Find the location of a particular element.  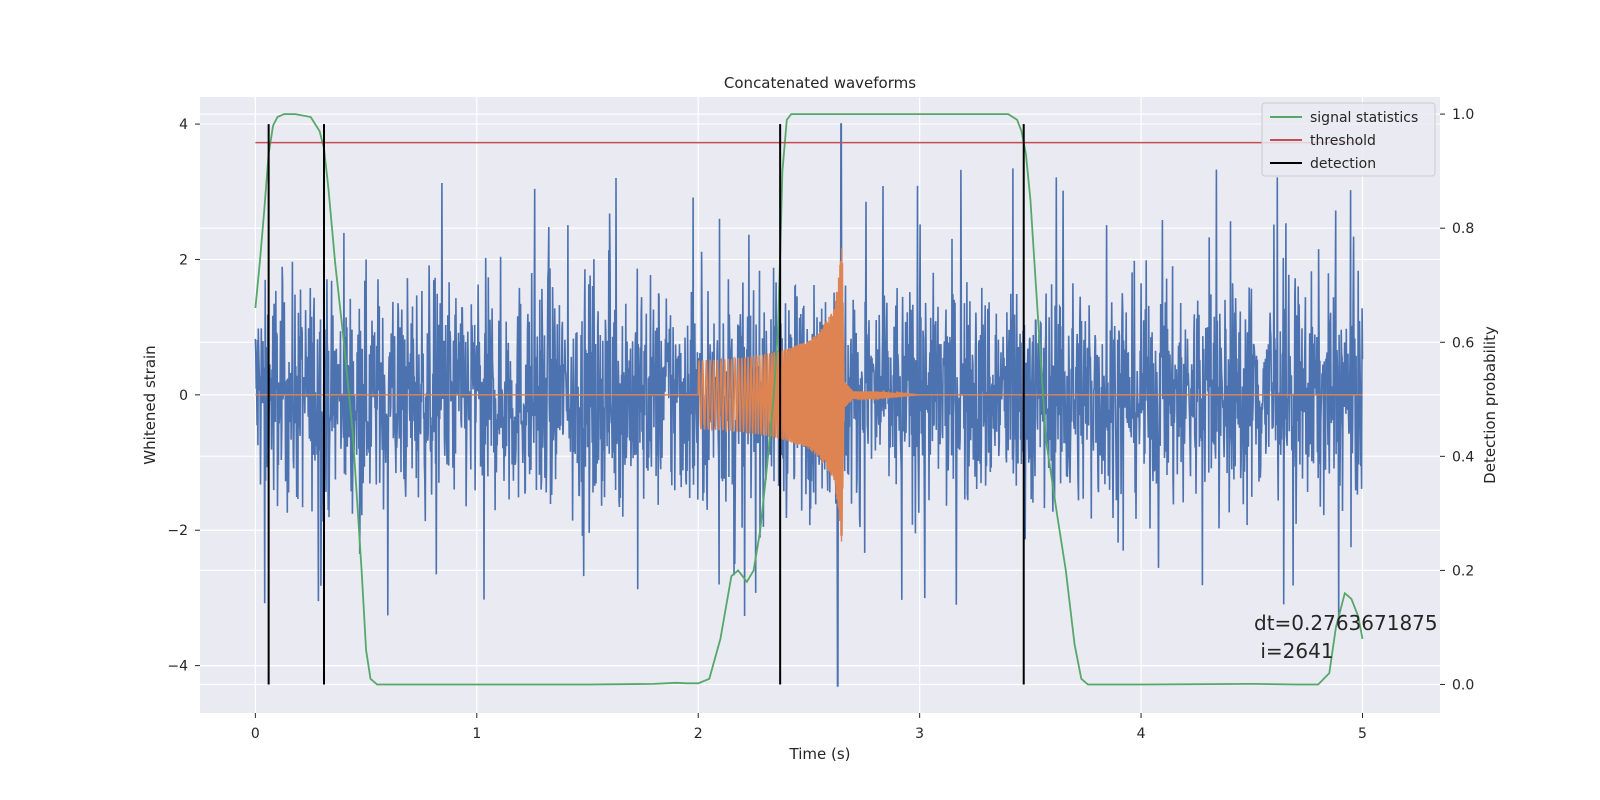

y-right-axis-label: Detection probability is located at coordinates (1490, 405).